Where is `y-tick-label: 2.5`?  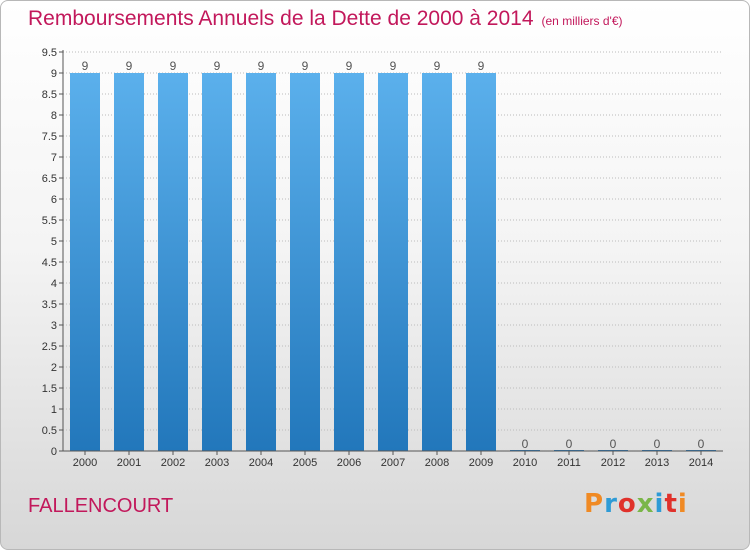
y-tick-label: 2.5 is located at coordinates (49, 347).